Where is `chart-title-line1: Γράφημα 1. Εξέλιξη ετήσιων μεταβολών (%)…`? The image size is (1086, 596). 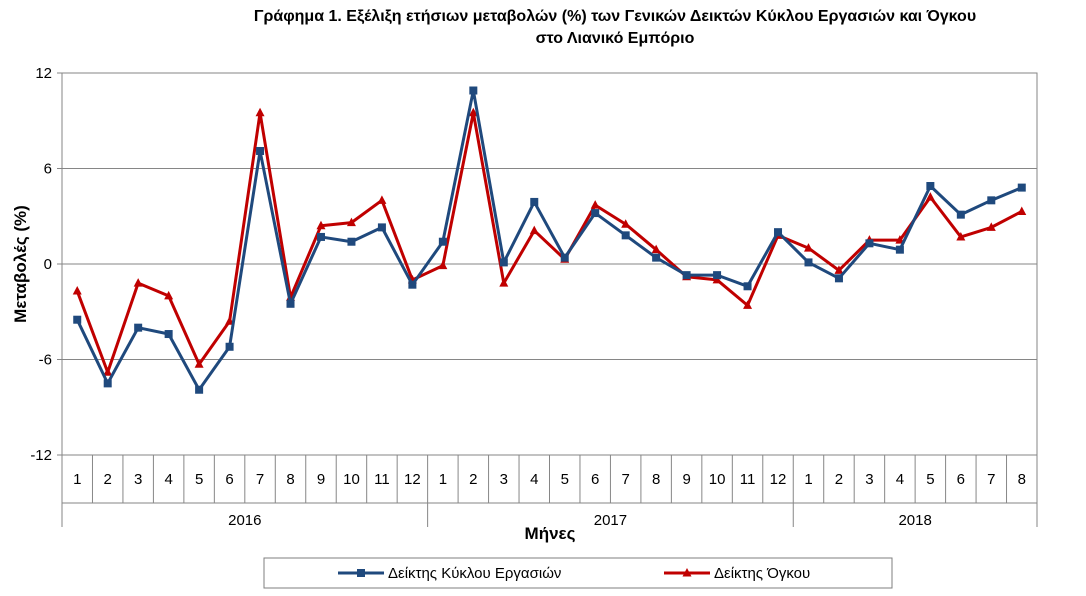 chart-title-line1: Γράφημα 1. Εξέλιξη ετήσιων μεταβολών (%)… is located at coordinates (615, 16).